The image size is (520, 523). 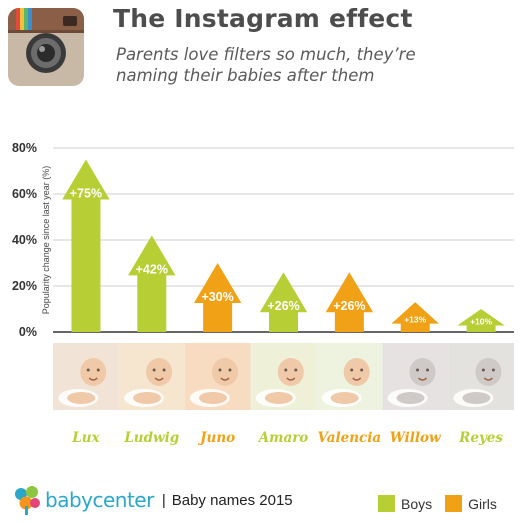 I want to click on legend-swatch-boys, so click(x=386, y=503).